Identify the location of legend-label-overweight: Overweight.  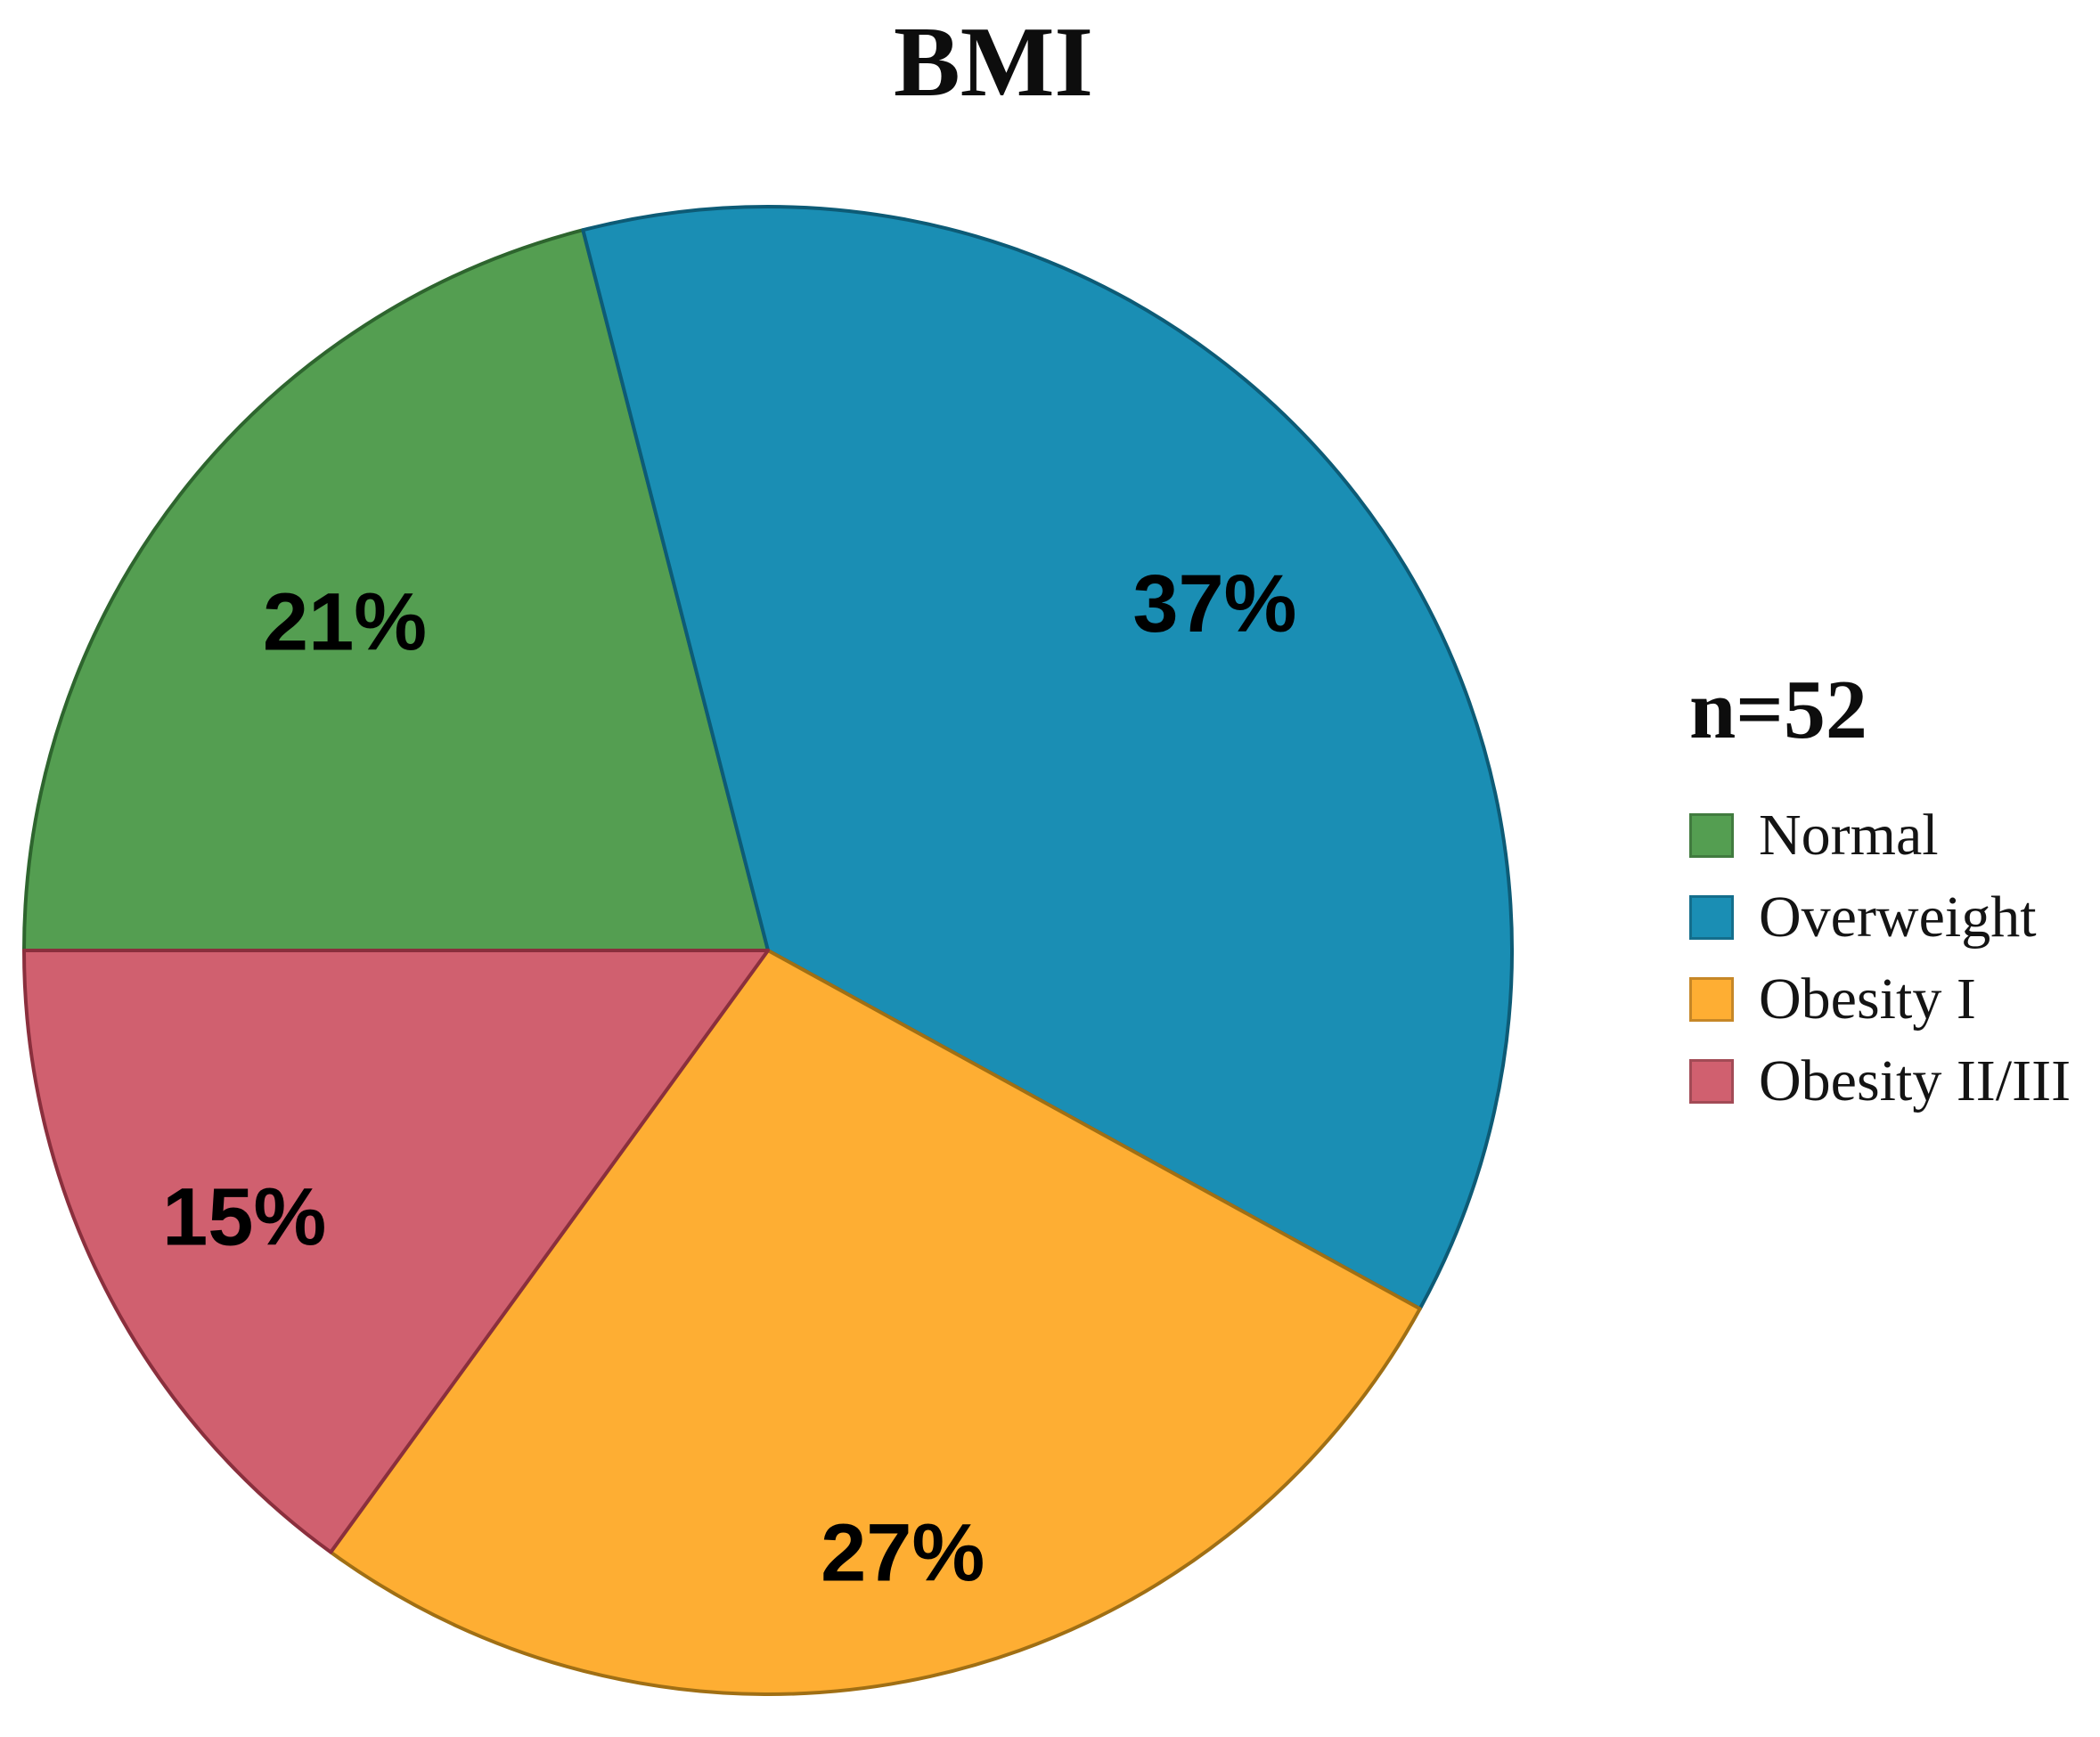
(1898, 917).